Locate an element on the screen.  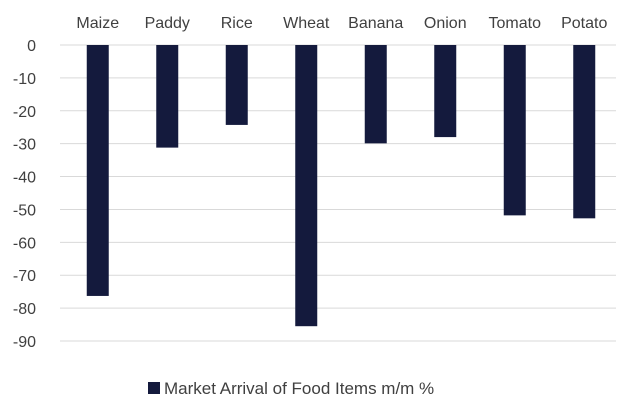
y-tick-label: -50 is located at coordinates (24, 210).